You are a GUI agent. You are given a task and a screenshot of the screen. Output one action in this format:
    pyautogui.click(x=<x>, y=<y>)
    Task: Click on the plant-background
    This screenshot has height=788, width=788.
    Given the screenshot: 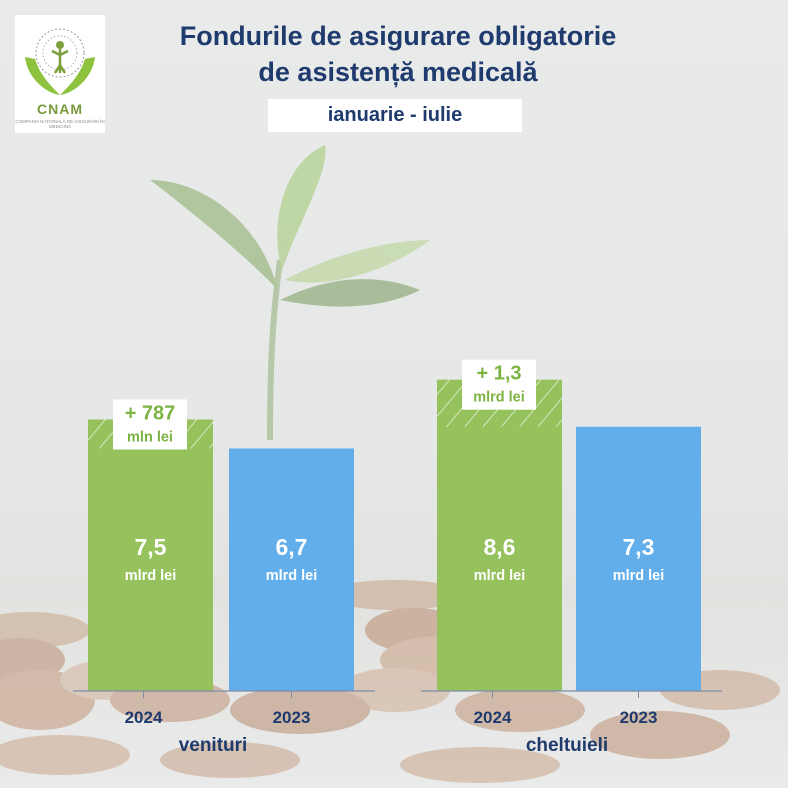 What is the action you would take?
    pyautogui.click(x=290, y=292)
    